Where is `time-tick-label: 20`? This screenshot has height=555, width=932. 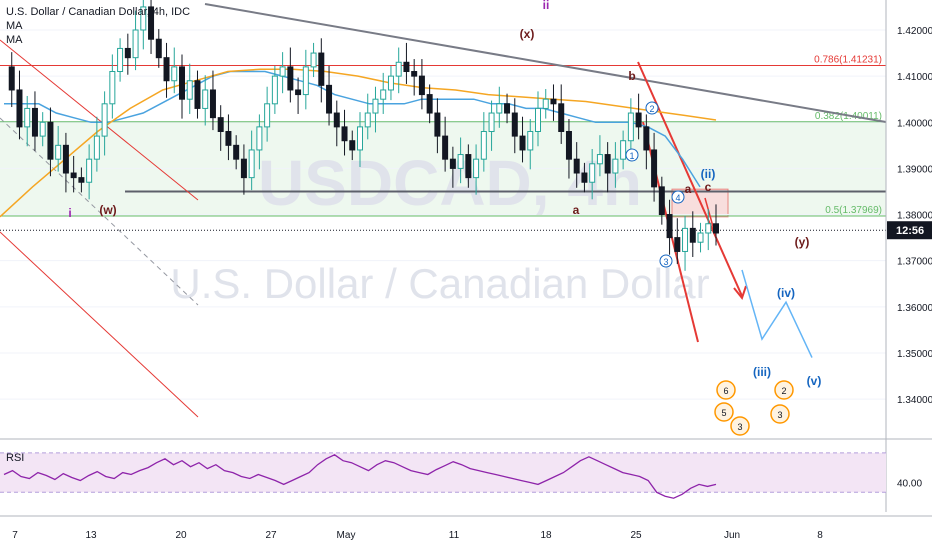
time-tick-label: 20 is located at coordinates (181, 535).